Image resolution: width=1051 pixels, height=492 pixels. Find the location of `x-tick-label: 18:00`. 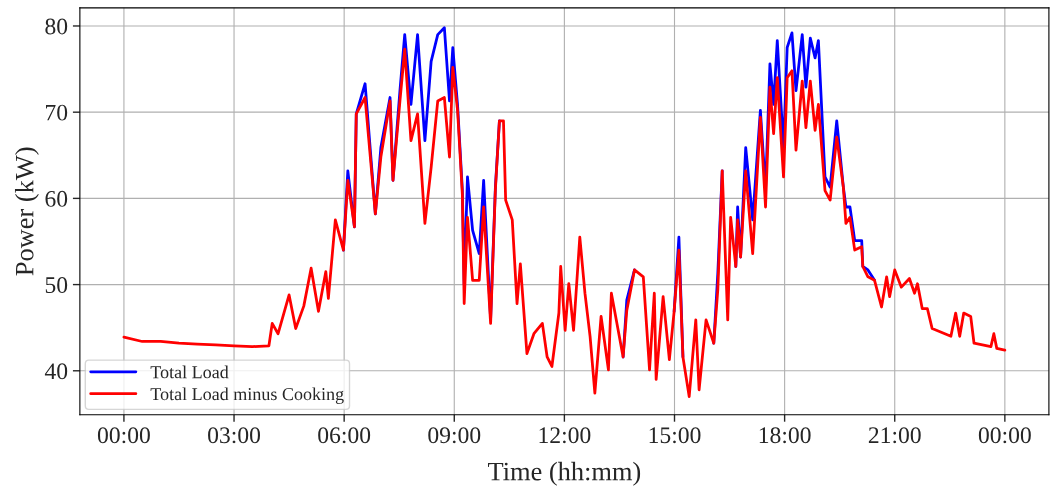

x-tick-label: 18:00 is located at coordinates (785, 435).